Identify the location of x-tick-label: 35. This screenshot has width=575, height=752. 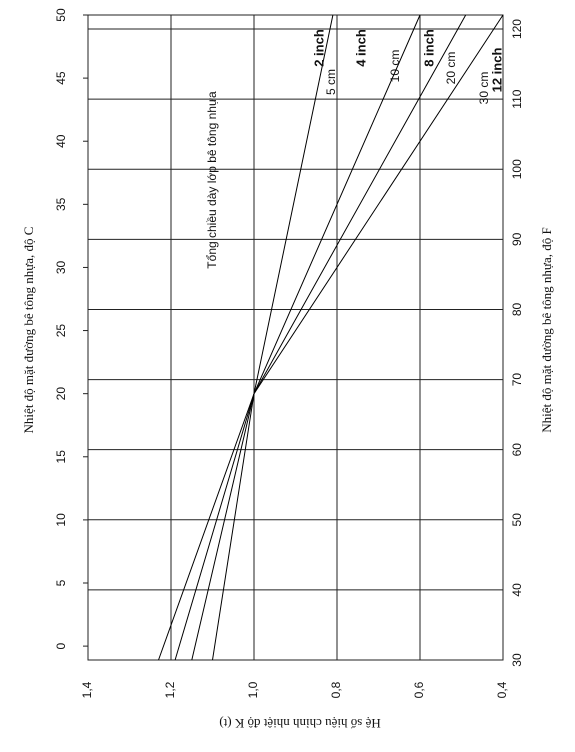
(61, 204).